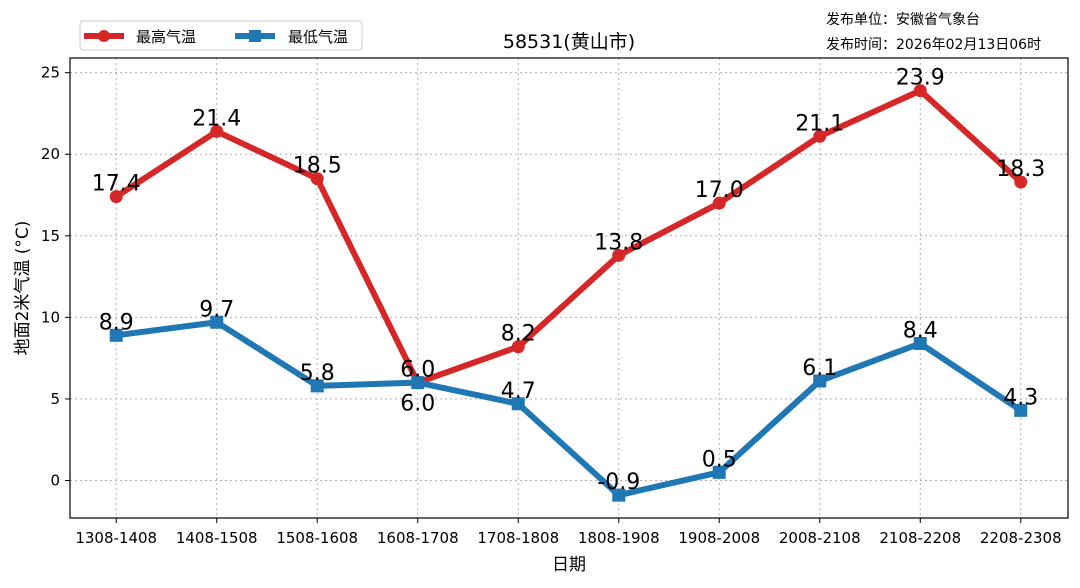 Image resolution: width=1080 pixels, height=588 pixels. What do you see at coordinates (55, 399) in the screenshot?
I see `y-tick-label: 5` at bounding box center [55, 399].